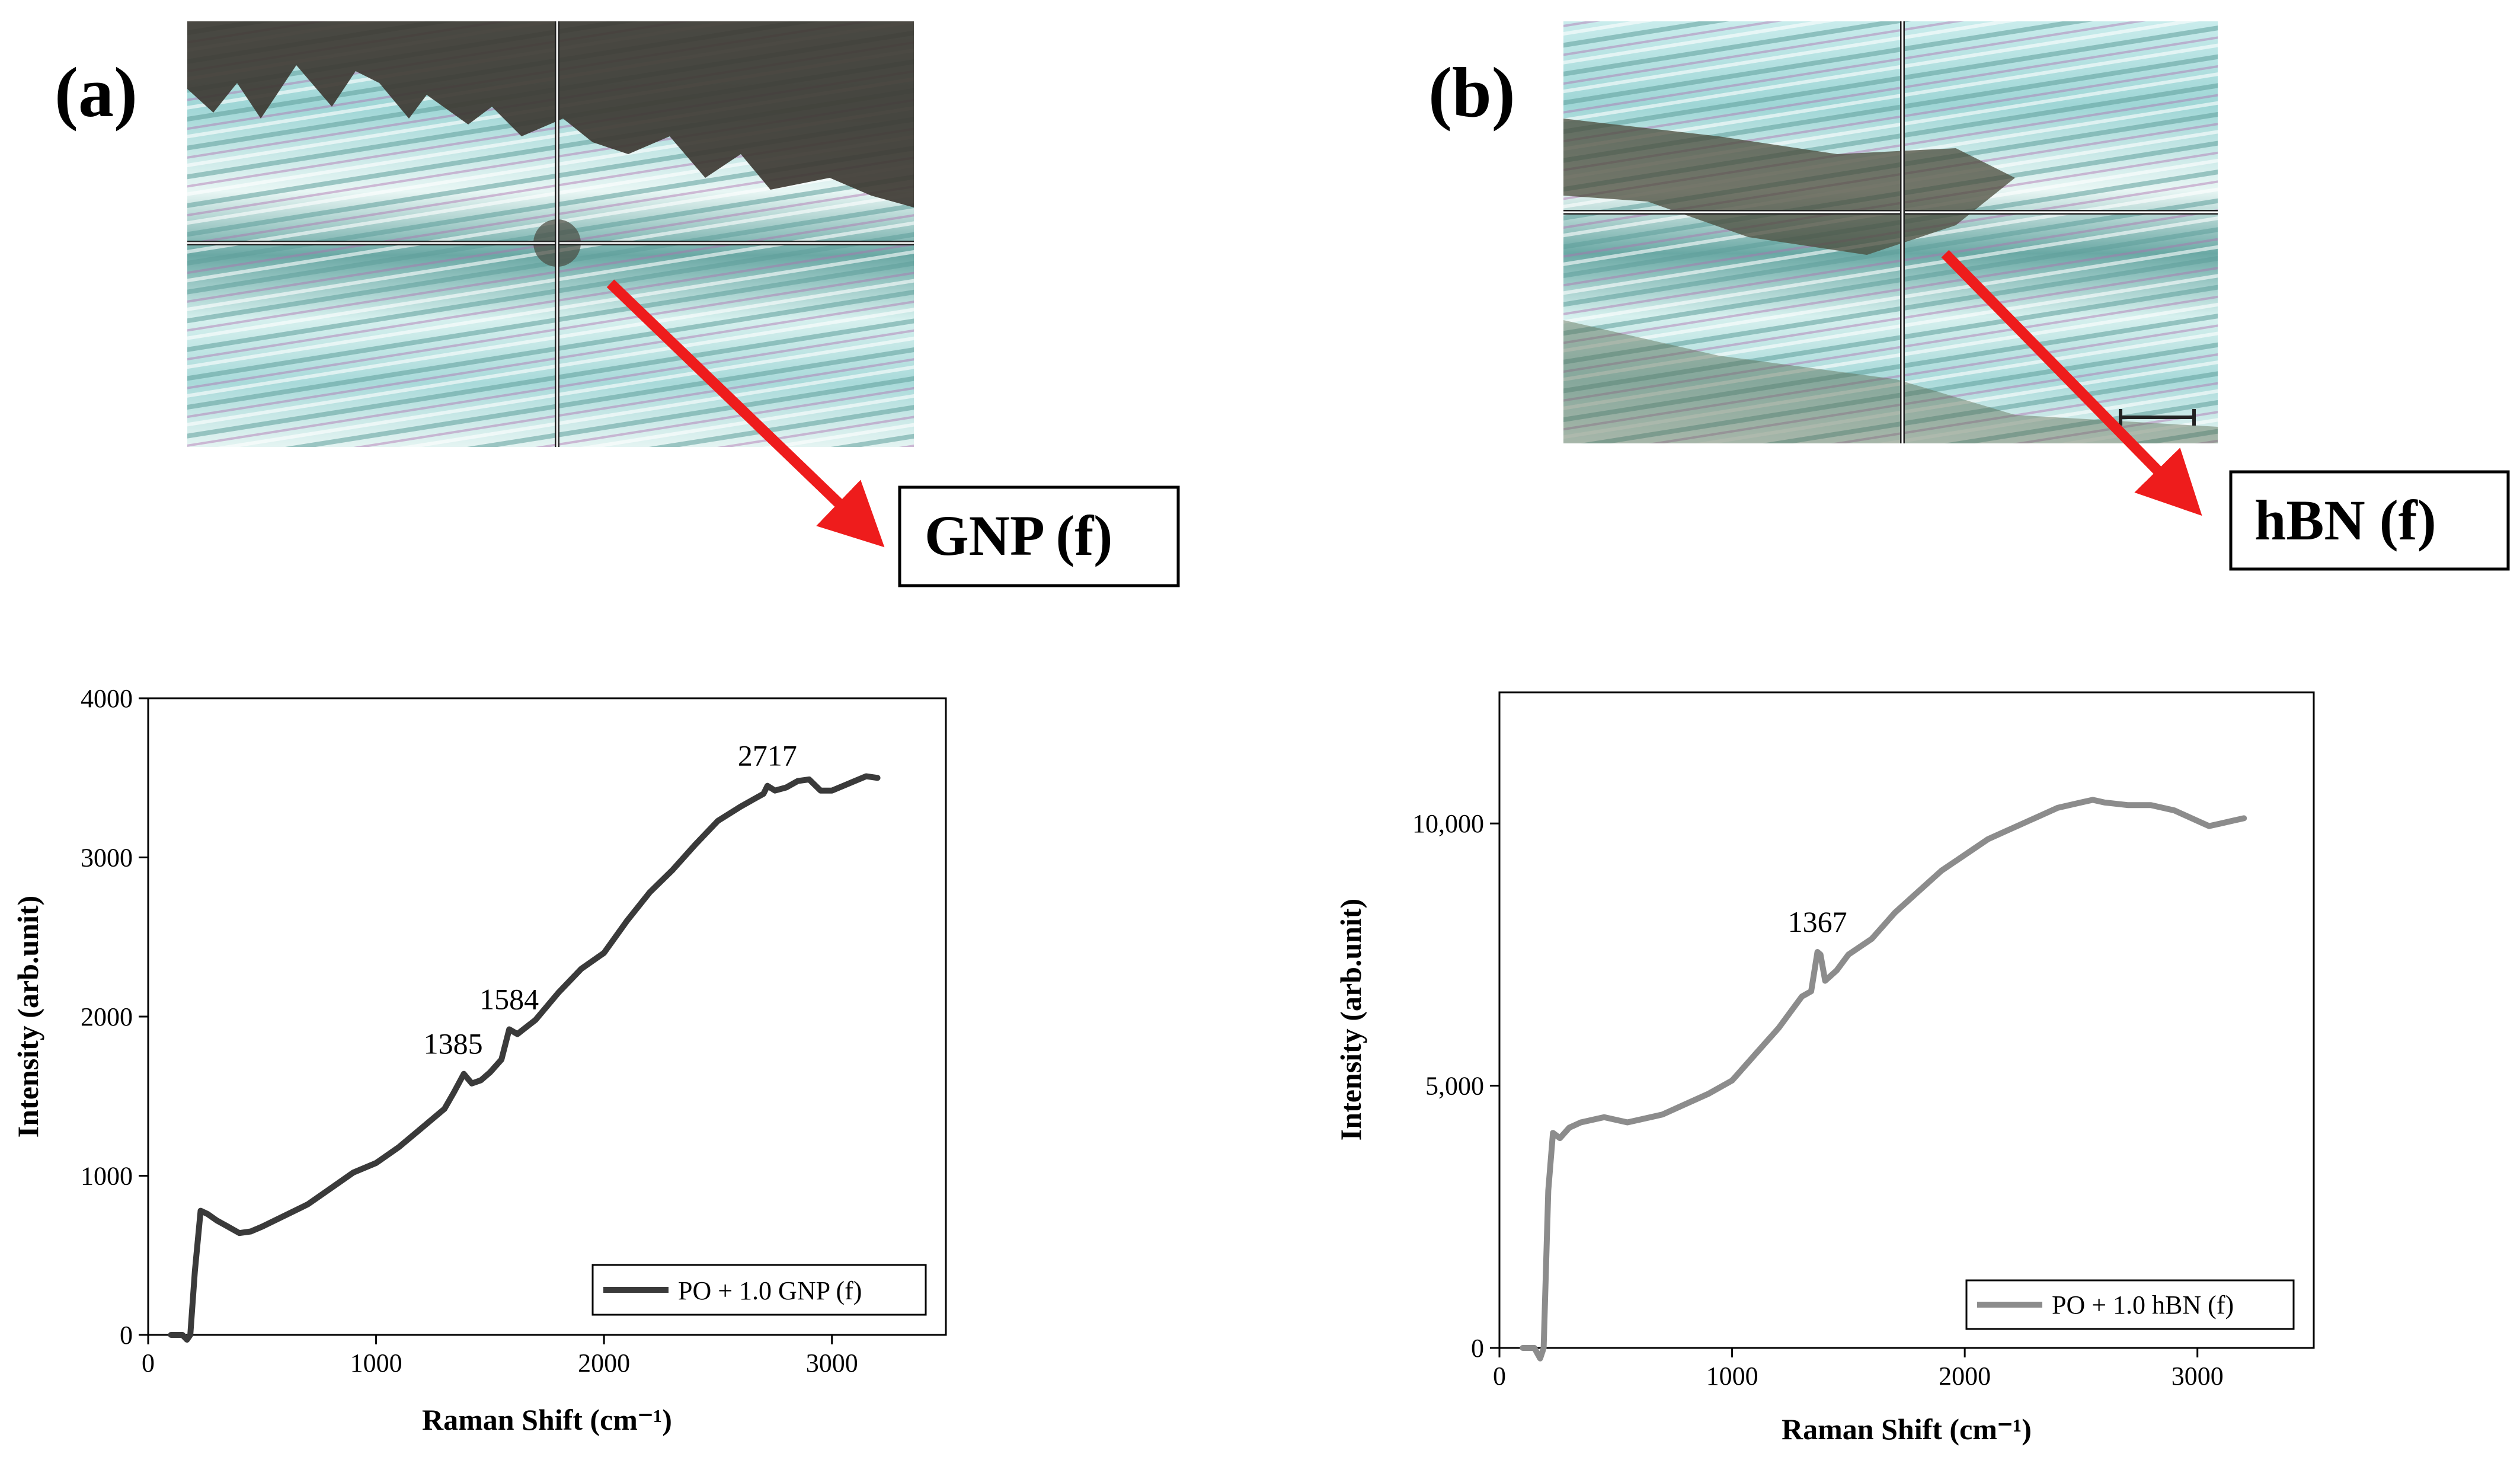 The height and width of the screenshot is (1457, 2520). I want to click on chart-b-ylabel: Intensity (arb.unit), so click(1350, 1019).